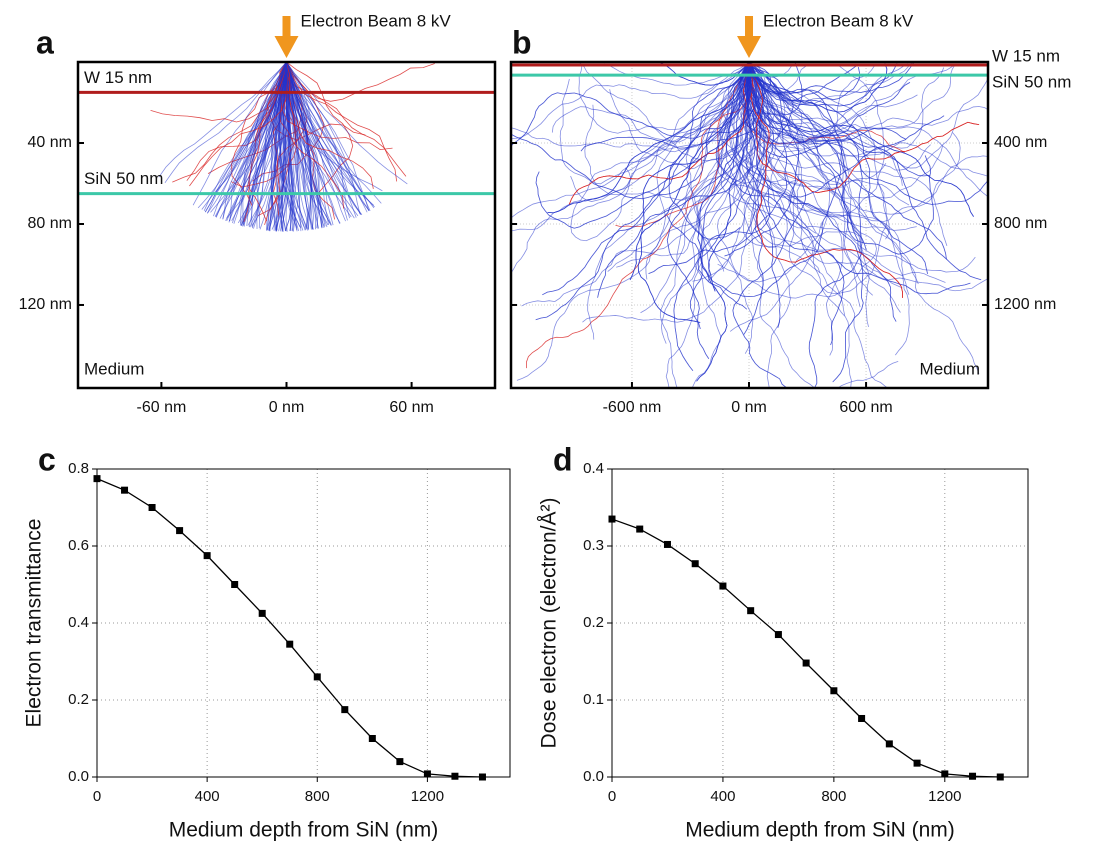  I want to click on y-tick-label: 0.8, so click(78, 468).